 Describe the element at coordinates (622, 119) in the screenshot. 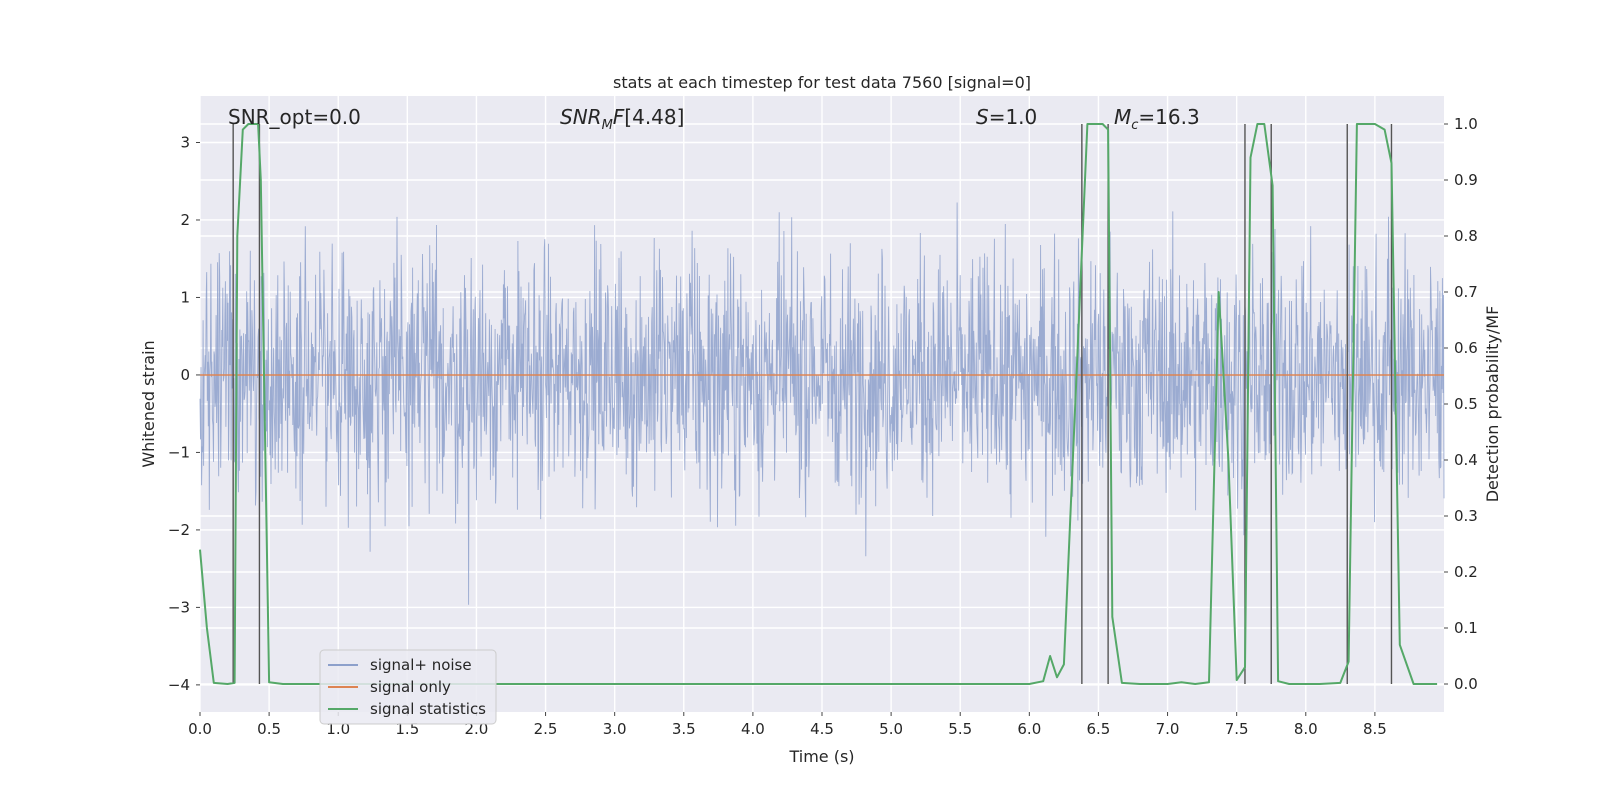

I see `annotation-snr-mf: SNRMF[4.48]` at that location.